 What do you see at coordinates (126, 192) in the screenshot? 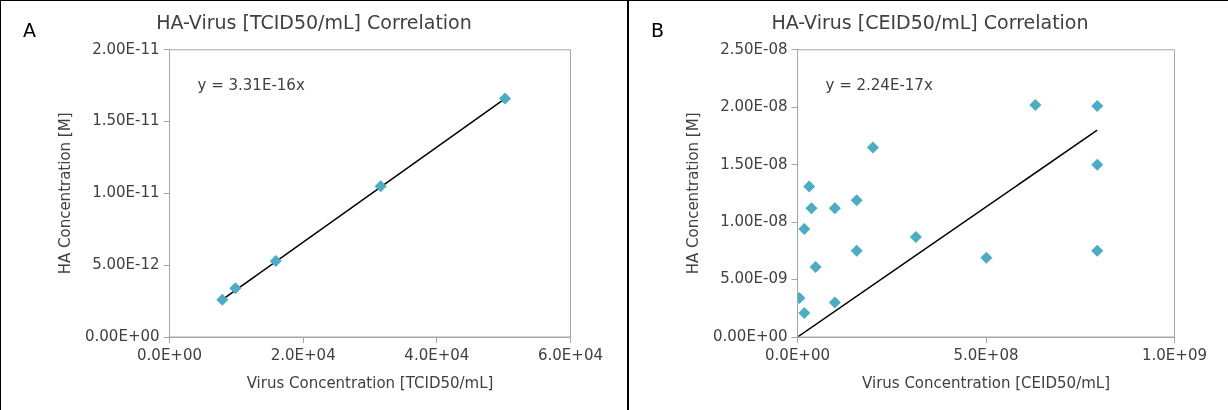
I see `y-tick-label: 1.00E-11` at bounding box center [126, 192].